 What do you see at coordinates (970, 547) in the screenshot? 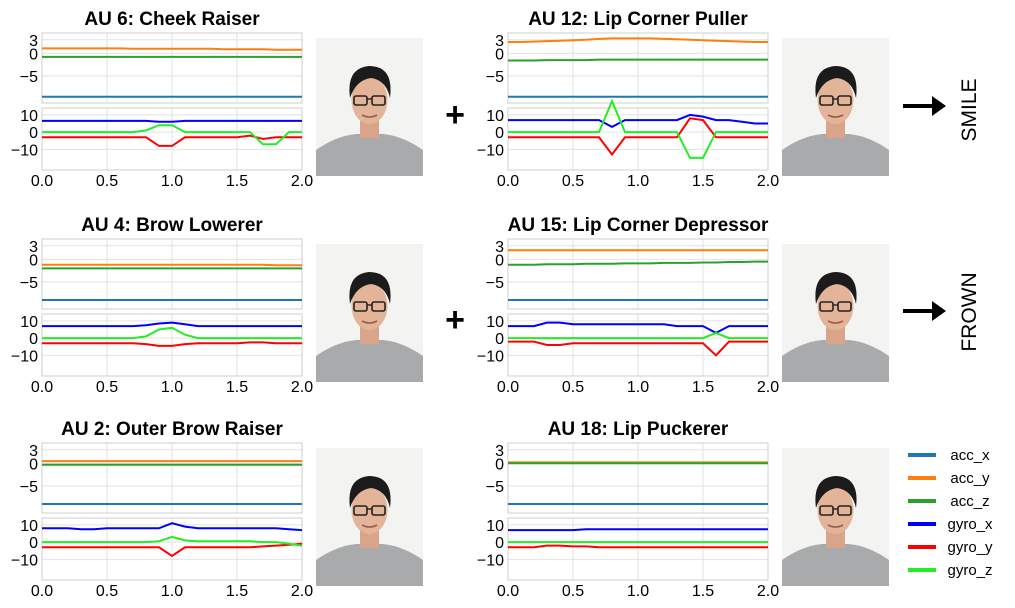
I see `legend-label: gyro_y` at bounding box center [970, 547].